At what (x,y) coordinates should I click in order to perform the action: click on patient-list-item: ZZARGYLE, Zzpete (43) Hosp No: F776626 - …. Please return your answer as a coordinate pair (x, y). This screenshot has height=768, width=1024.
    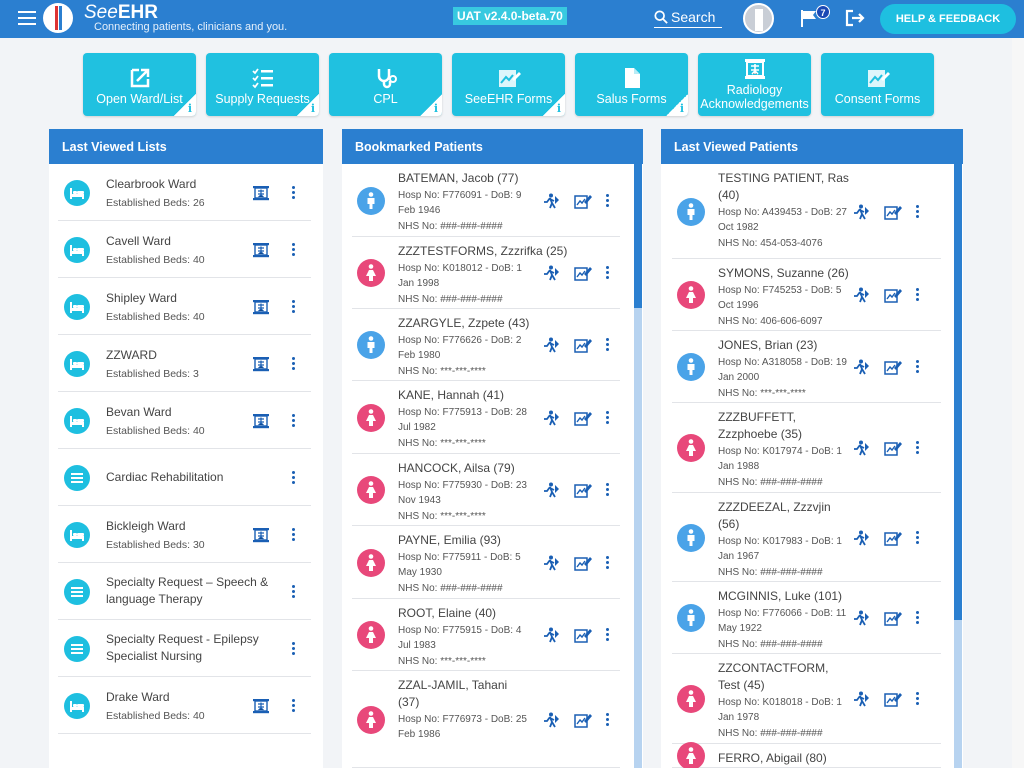
    Looking at the image, I should click on (486, 345).